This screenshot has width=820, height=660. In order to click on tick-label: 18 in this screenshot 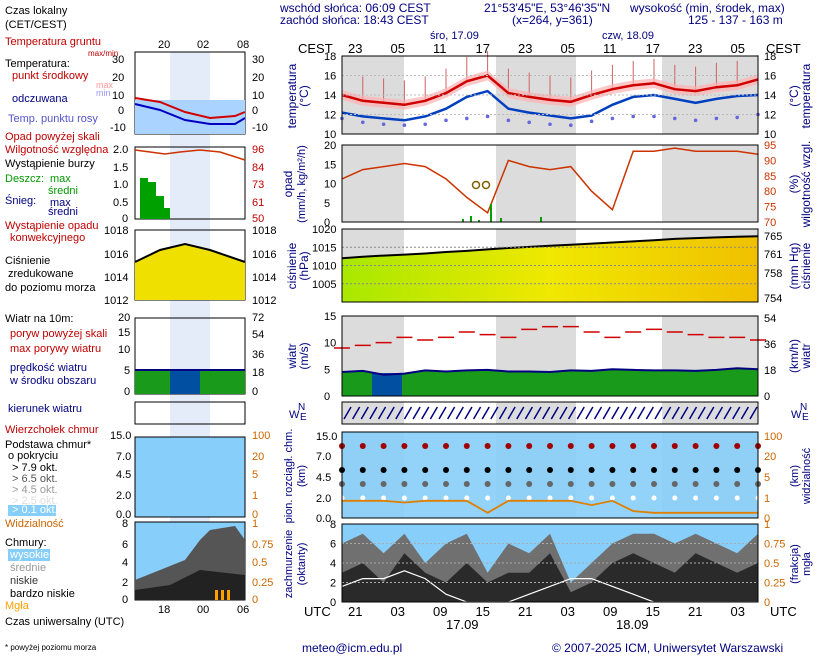, I will do `click(258, 373)`.